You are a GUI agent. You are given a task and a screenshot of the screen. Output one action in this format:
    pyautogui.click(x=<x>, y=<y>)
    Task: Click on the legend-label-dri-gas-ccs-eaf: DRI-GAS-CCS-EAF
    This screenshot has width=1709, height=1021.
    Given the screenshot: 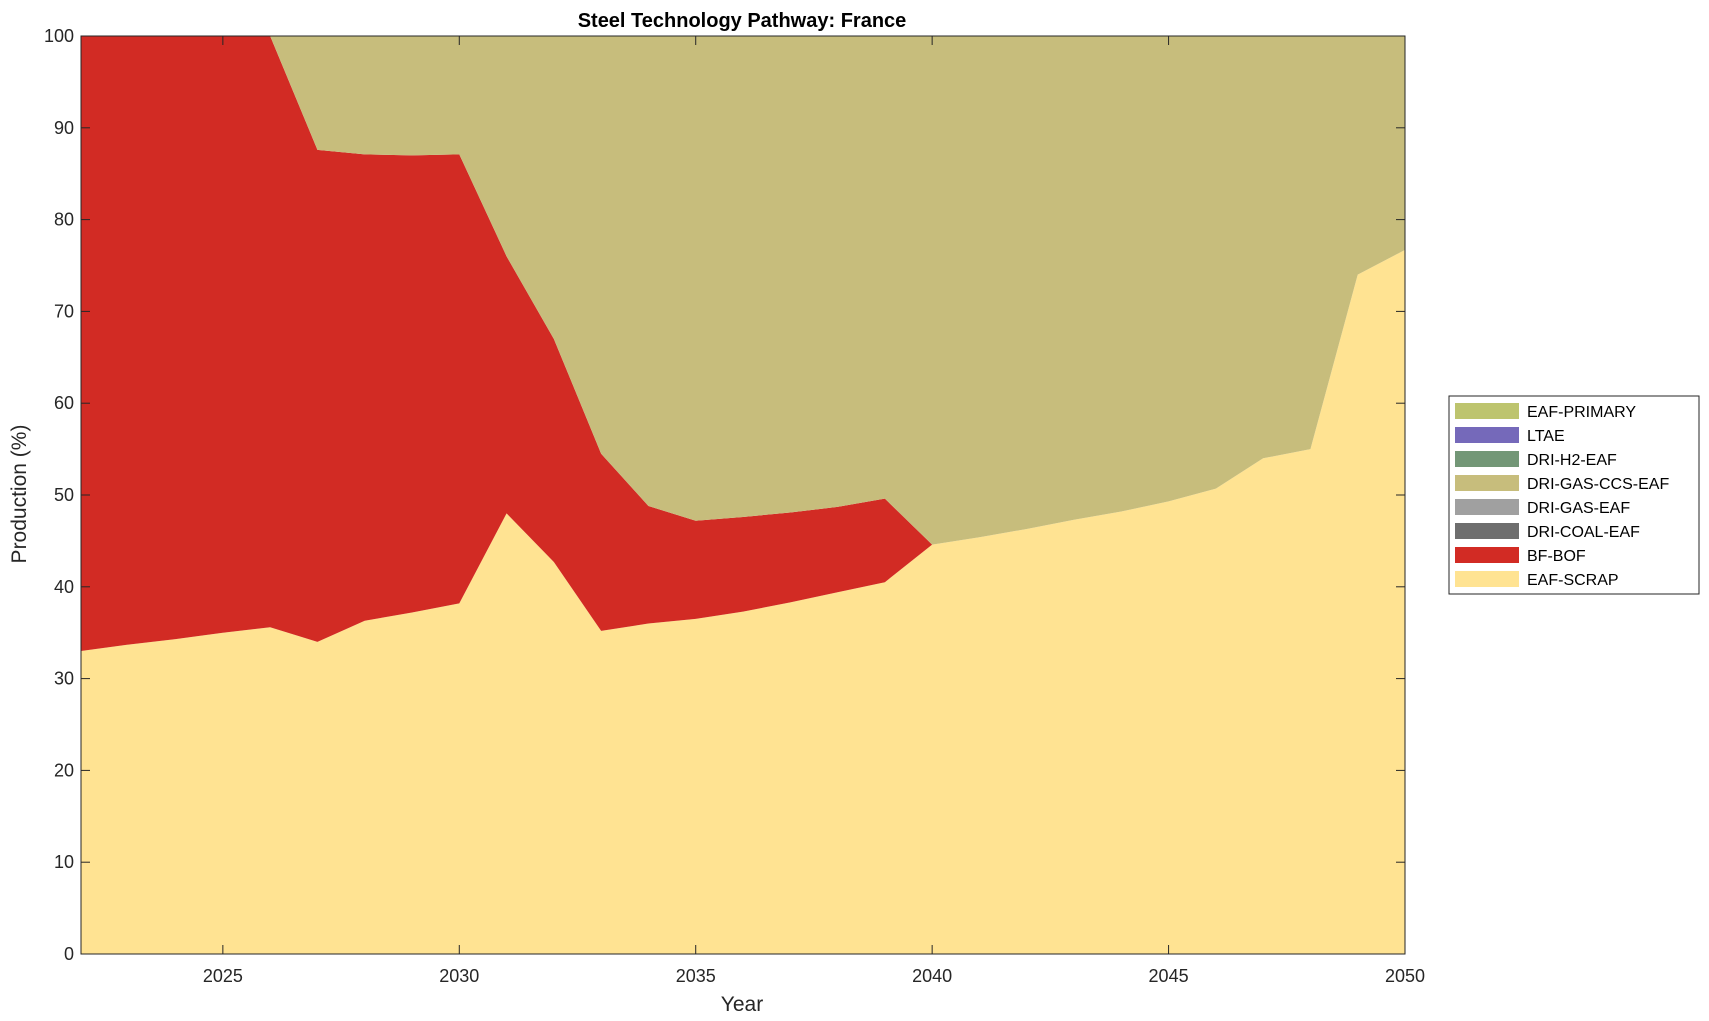 What is the action you would take?
    pyautogui.click(x=1598, y=484)
    